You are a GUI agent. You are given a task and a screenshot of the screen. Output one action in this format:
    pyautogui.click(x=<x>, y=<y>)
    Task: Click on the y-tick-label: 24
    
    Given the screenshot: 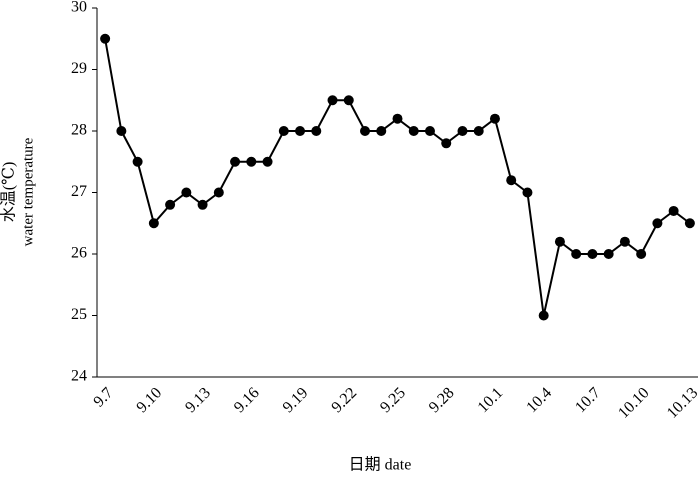 What is the action you would take?
    pyautogui.click(x=79, y=376)
    